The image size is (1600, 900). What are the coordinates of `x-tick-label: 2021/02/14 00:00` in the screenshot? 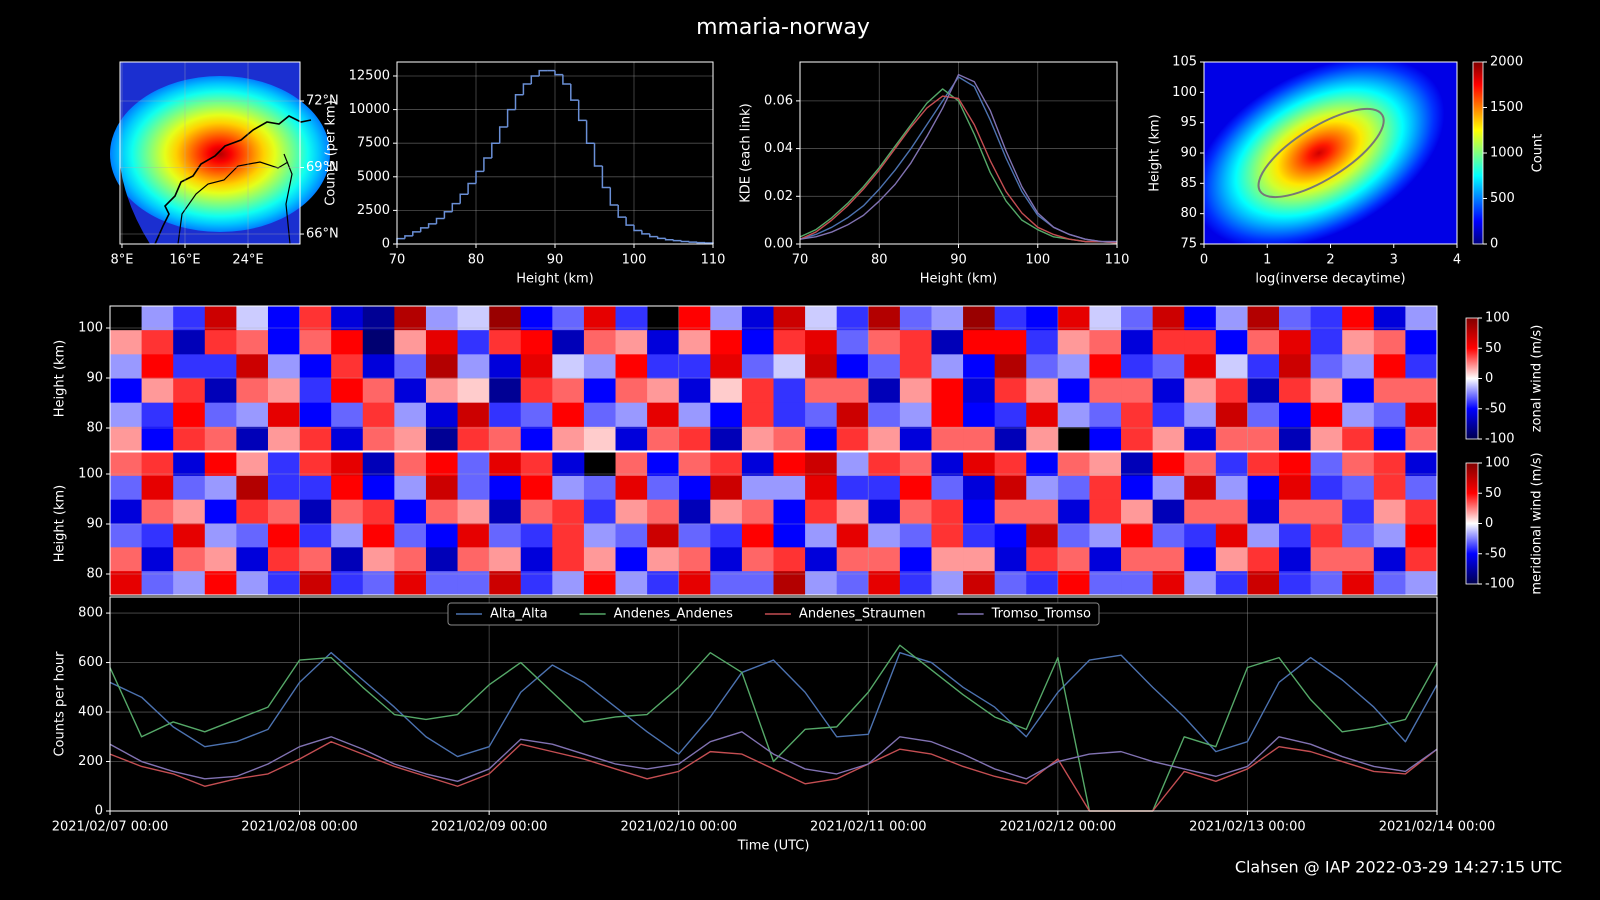 It's located at (1437, 827).